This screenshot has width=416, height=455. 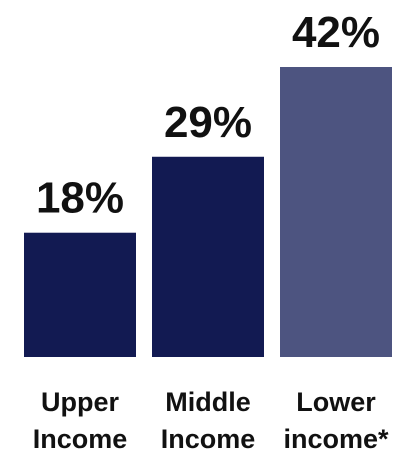 I want to click on category-label-1-line-0: Middle, so click(x=208, y=402).